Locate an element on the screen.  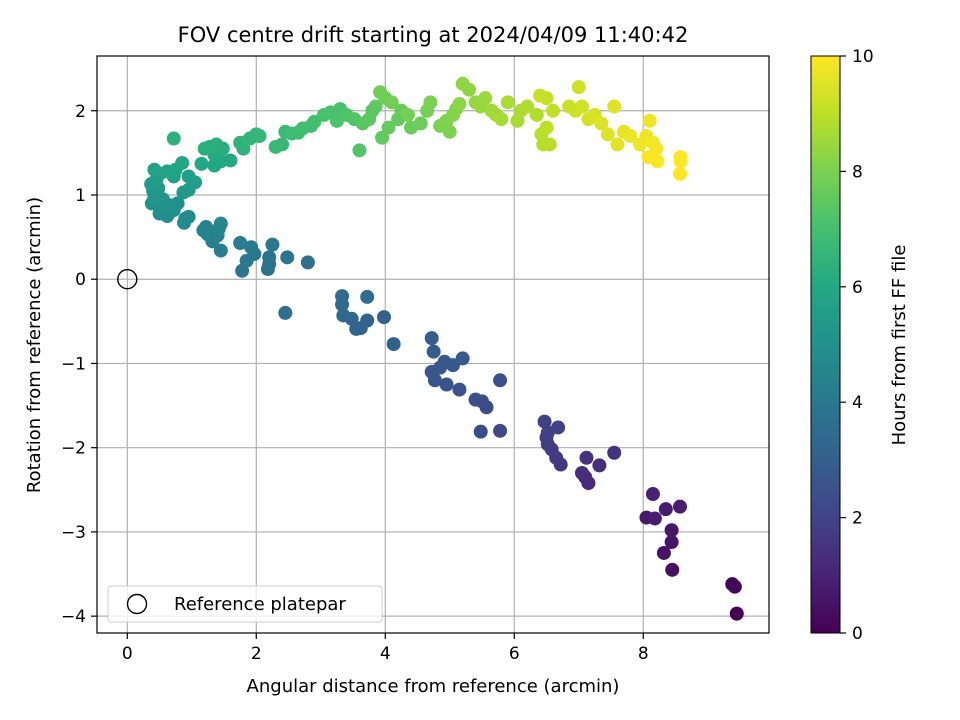
legend-box is located at coordinates (245, 604).